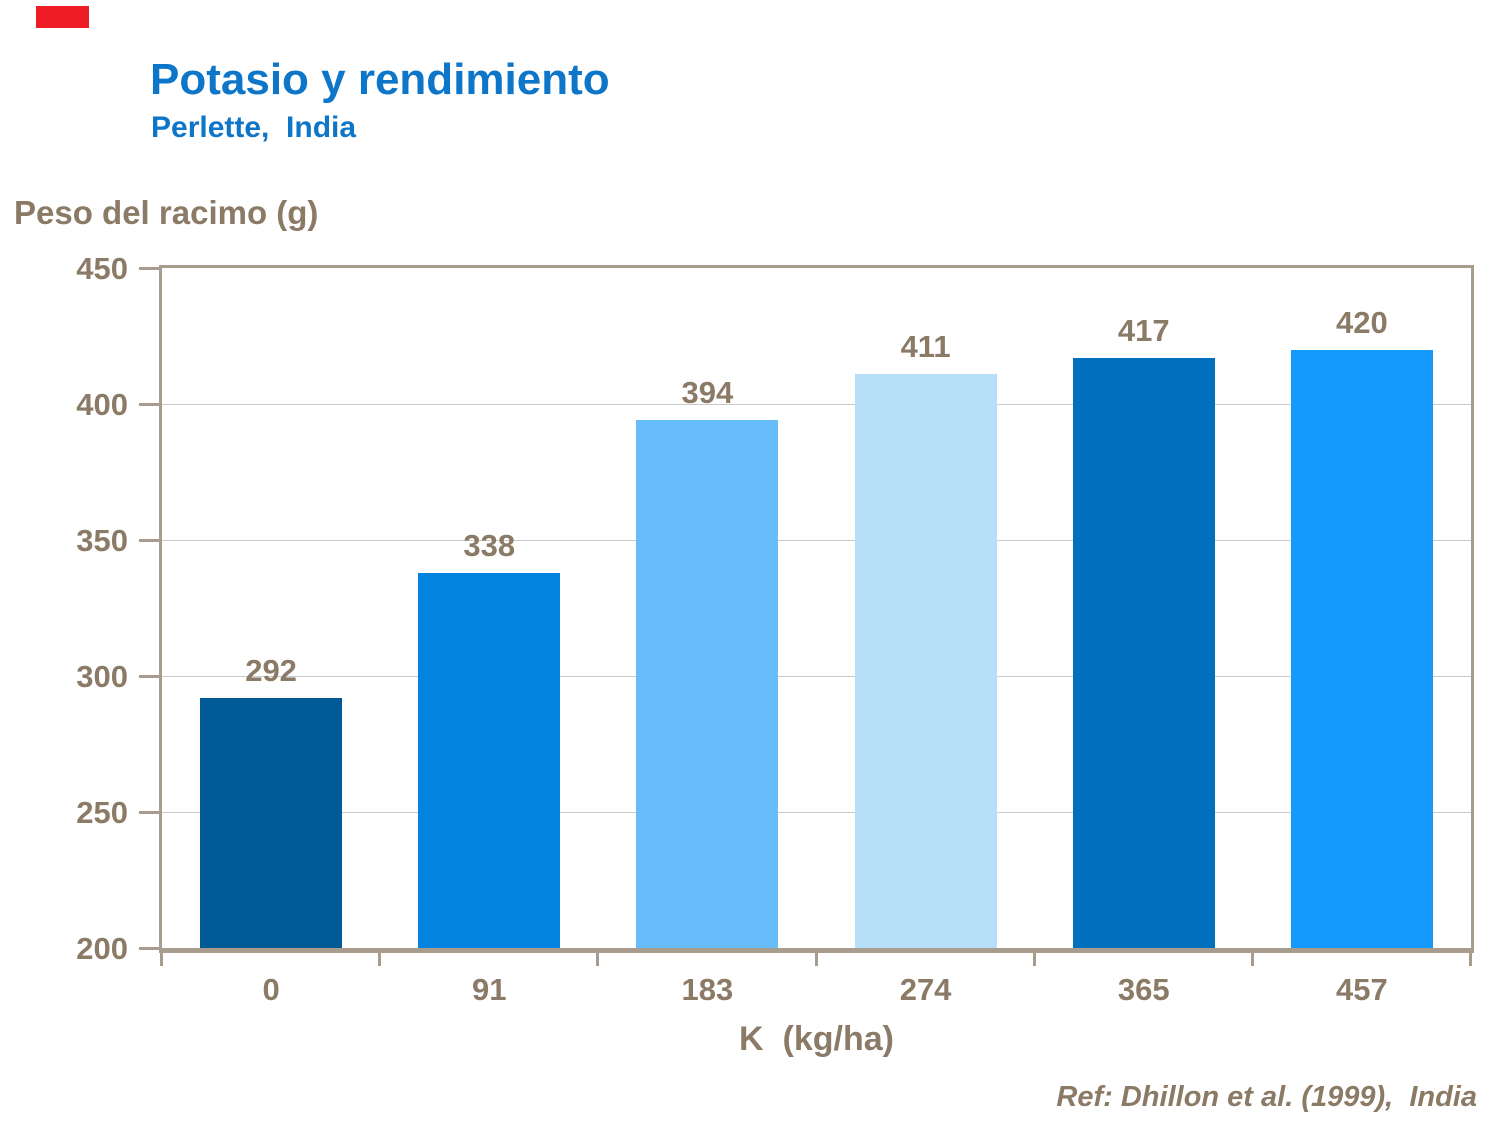 This screenshot has height=1125, width=1501. What do you see at coordinates (816, 988) in the screenshot?
I see `x-axis: 0 91 183 274 365 457` at bounding box center [816, 988].